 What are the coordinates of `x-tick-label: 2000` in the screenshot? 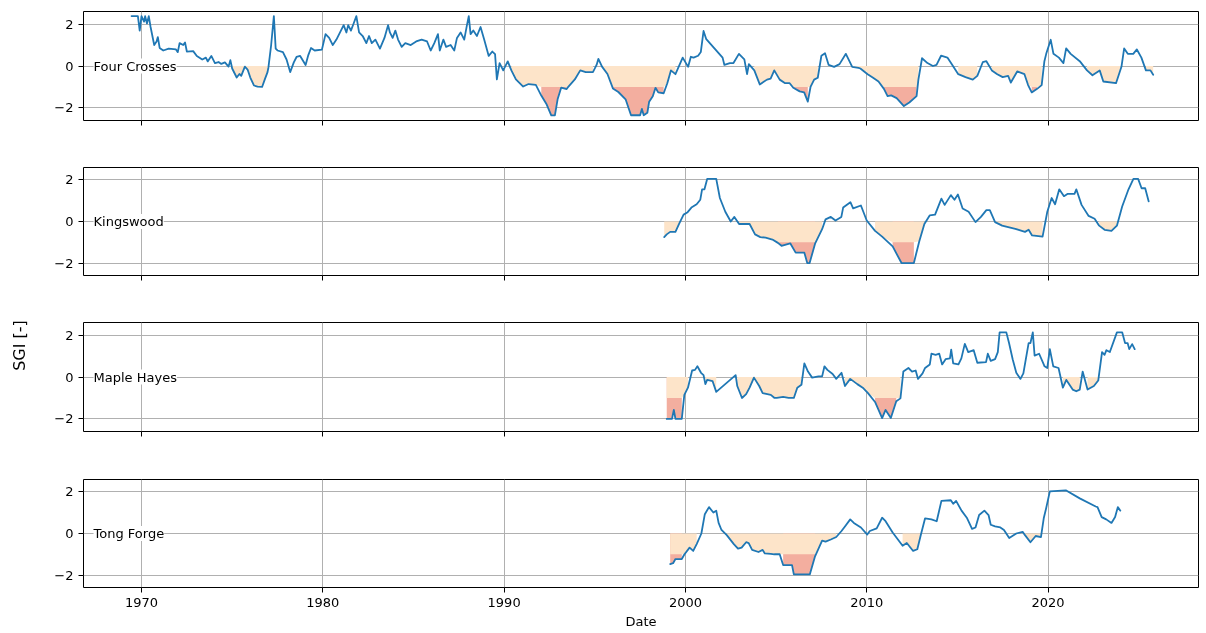 It's located at (685, 602).